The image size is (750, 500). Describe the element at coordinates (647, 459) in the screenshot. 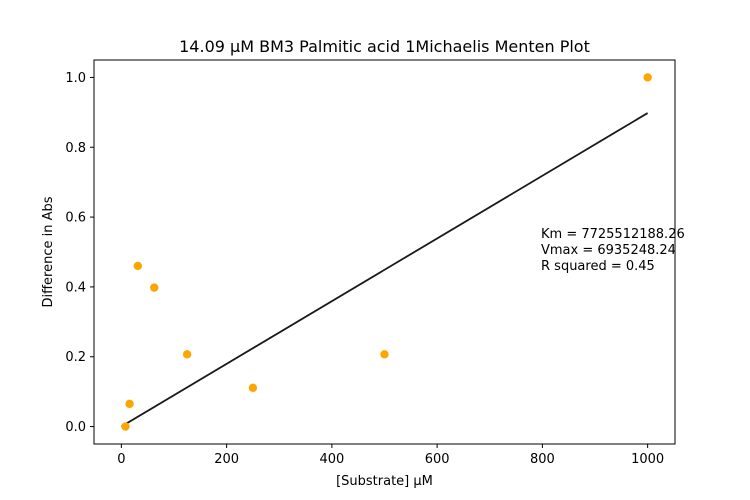

I see `x-tick-label: 1000` at that location.